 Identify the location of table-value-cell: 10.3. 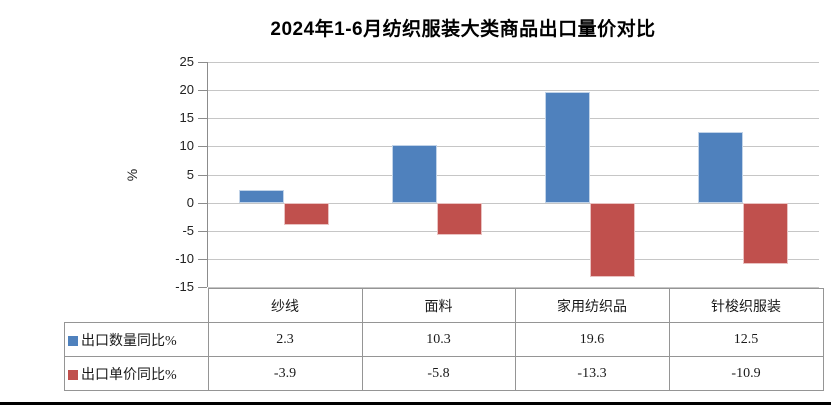
(438, 339).